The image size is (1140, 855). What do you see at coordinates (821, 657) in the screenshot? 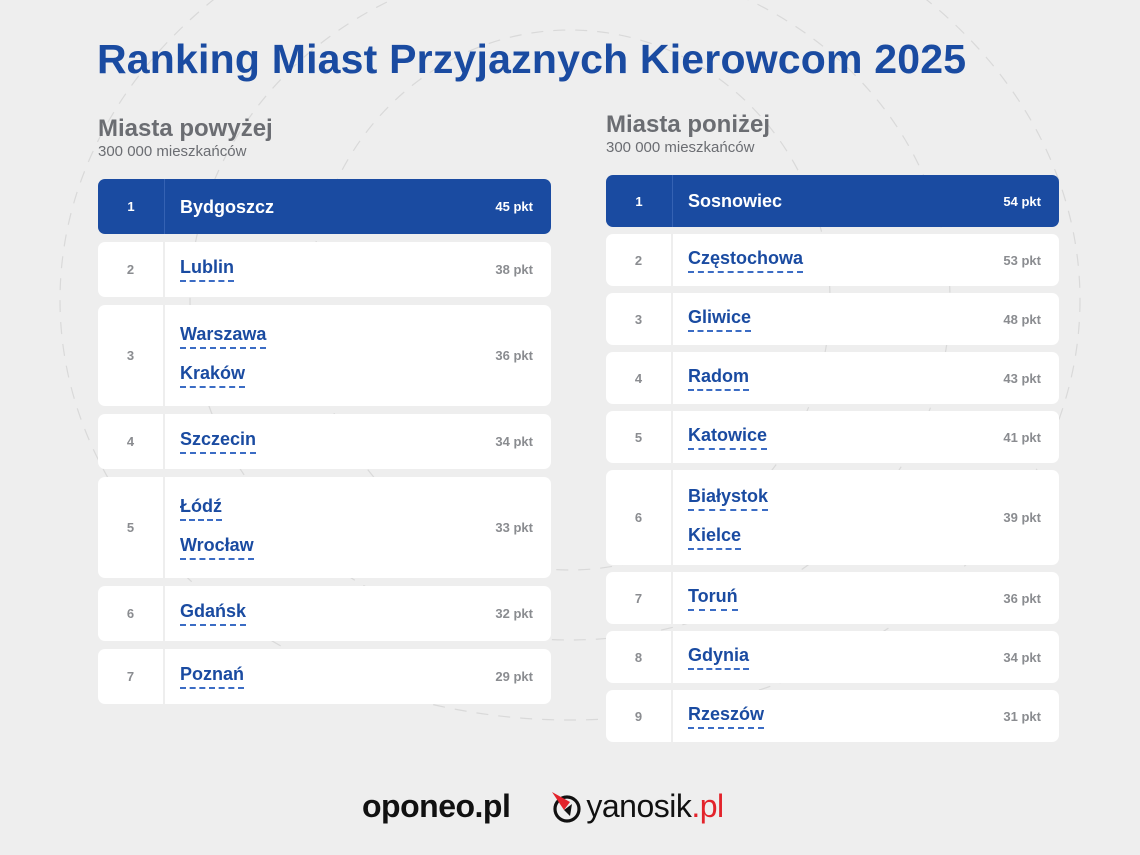
I see `city-names: Gdynia` at bounding box center [821, 657].